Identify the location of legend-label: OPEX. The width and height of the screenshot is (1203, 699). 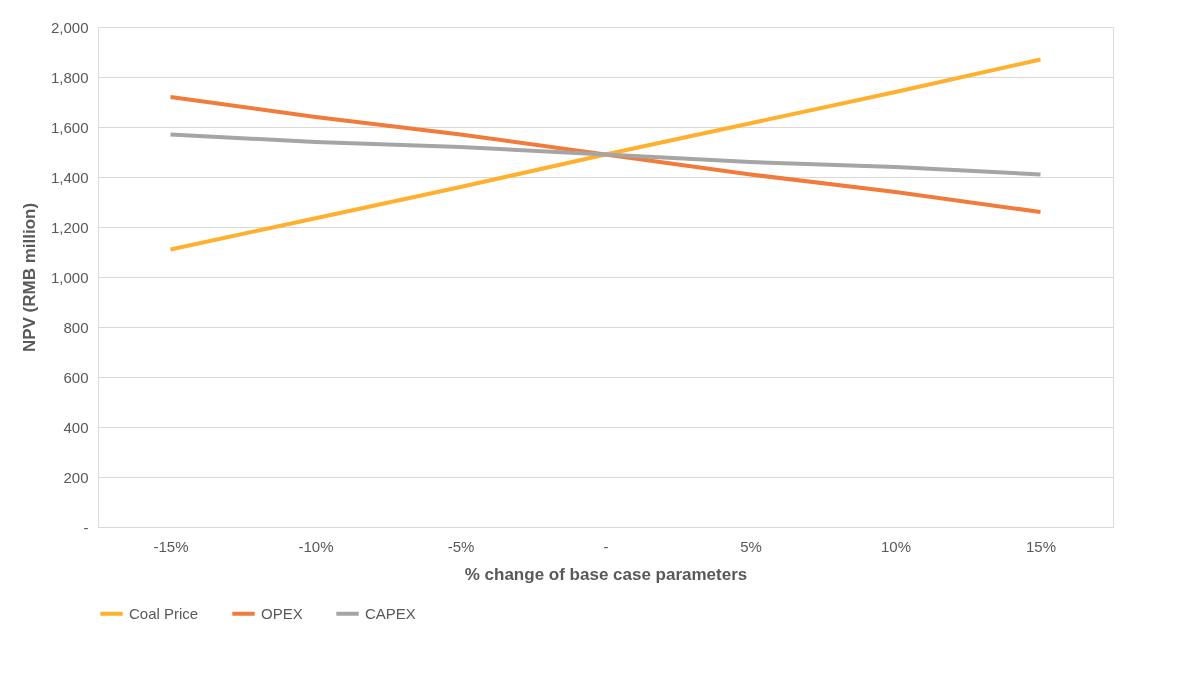
(282, 613).